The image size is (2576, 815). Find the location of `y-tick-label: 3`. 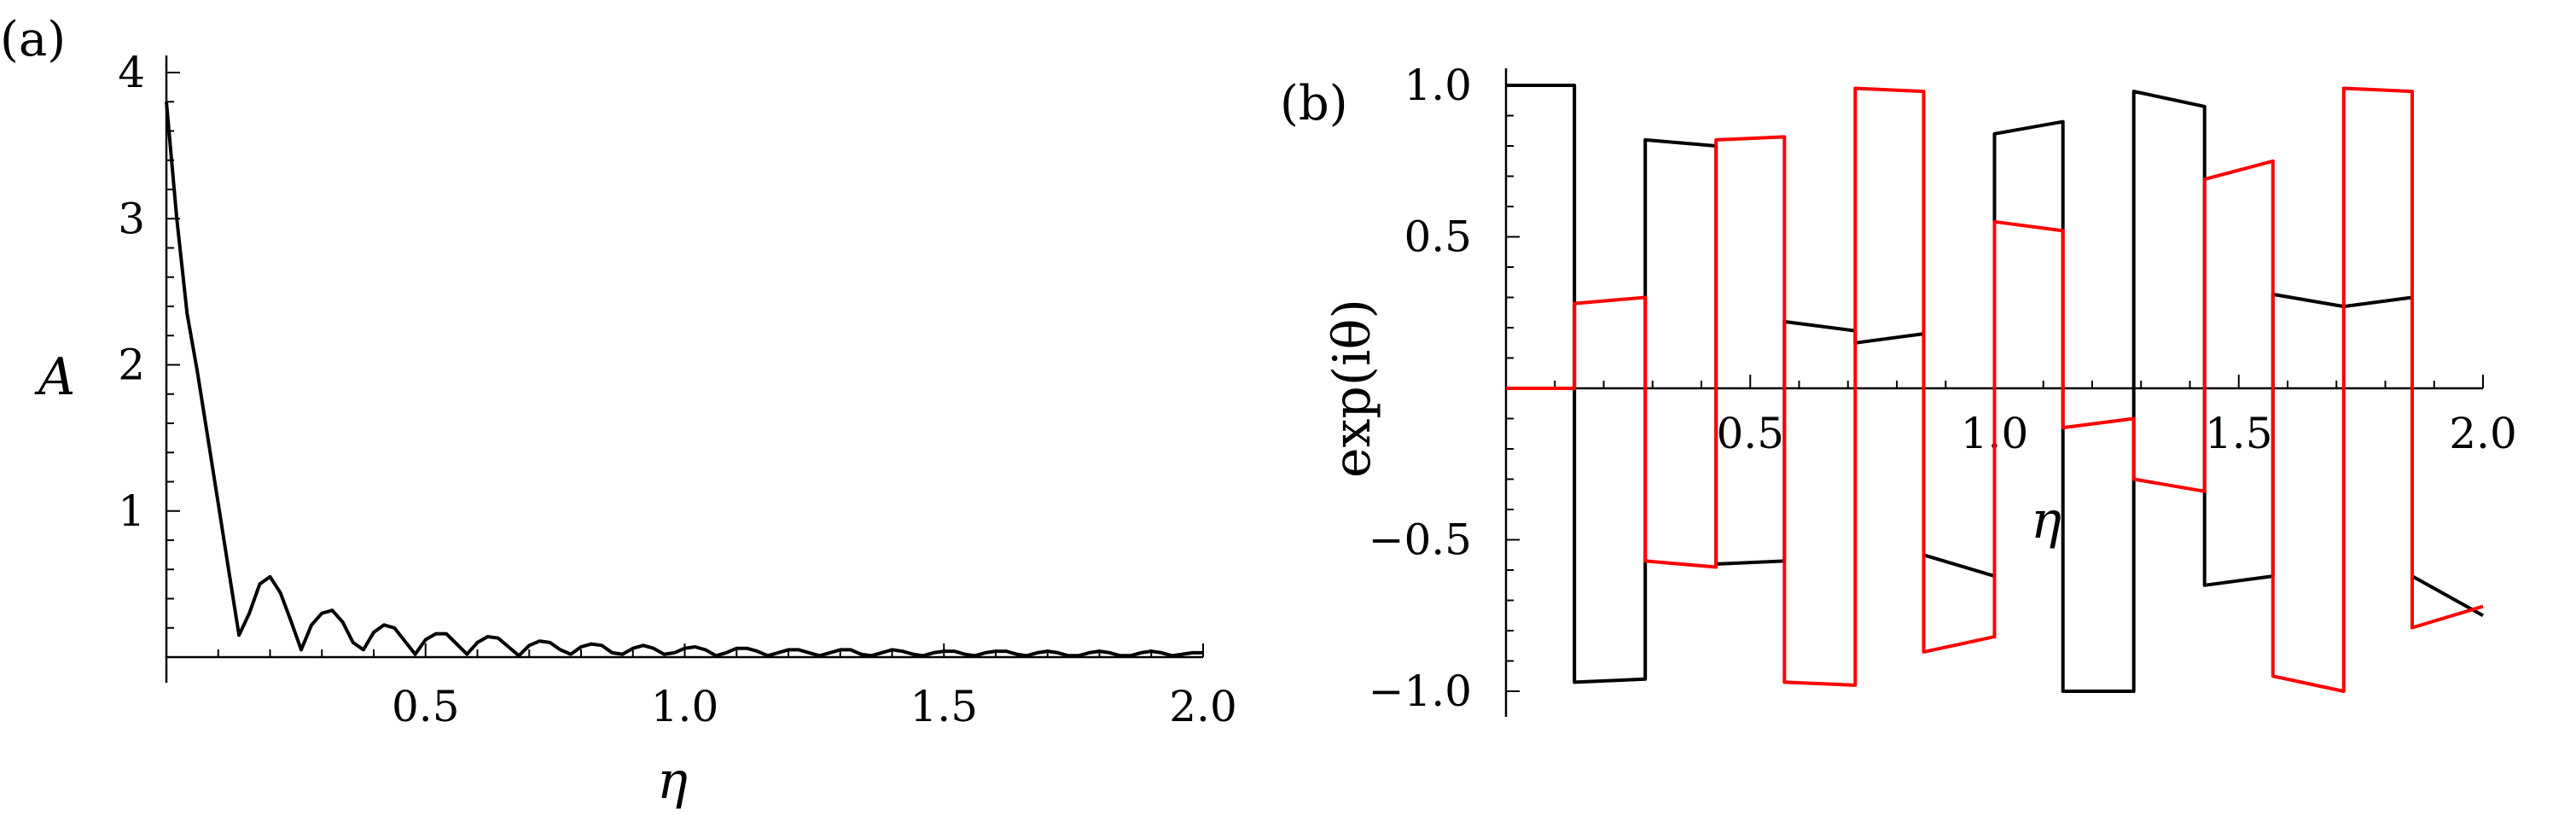

y-tick-label: 3 is located at coordinates (131, 218).